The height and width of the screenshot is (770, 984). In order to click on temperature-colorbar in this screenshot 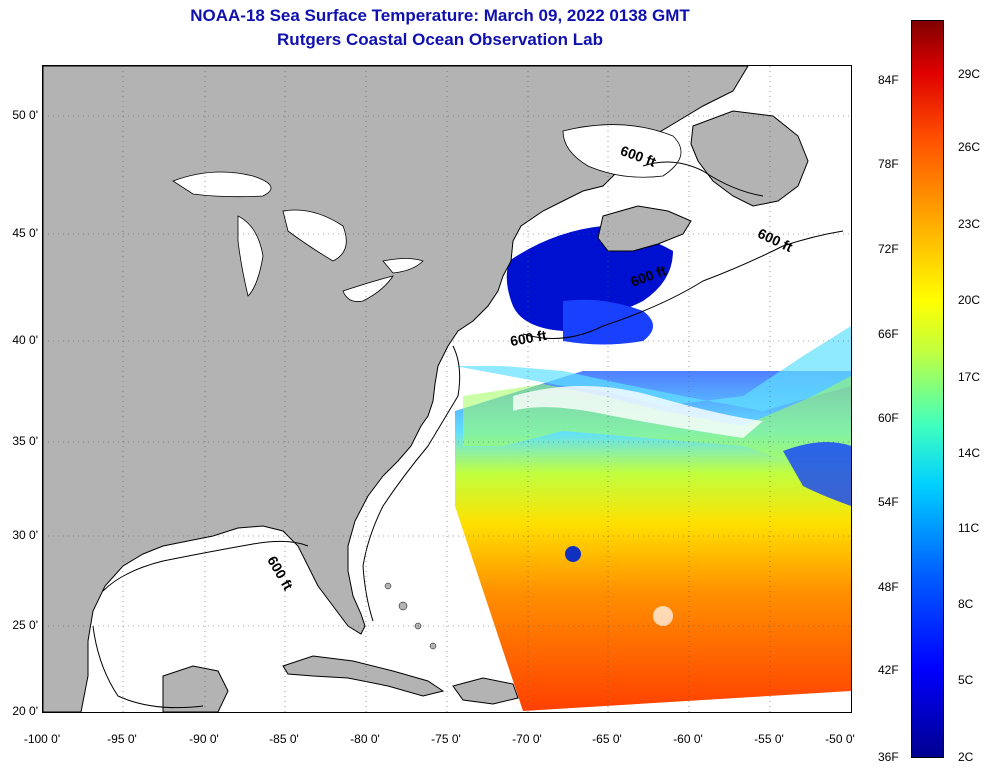, I will do `click(927, 389)`.